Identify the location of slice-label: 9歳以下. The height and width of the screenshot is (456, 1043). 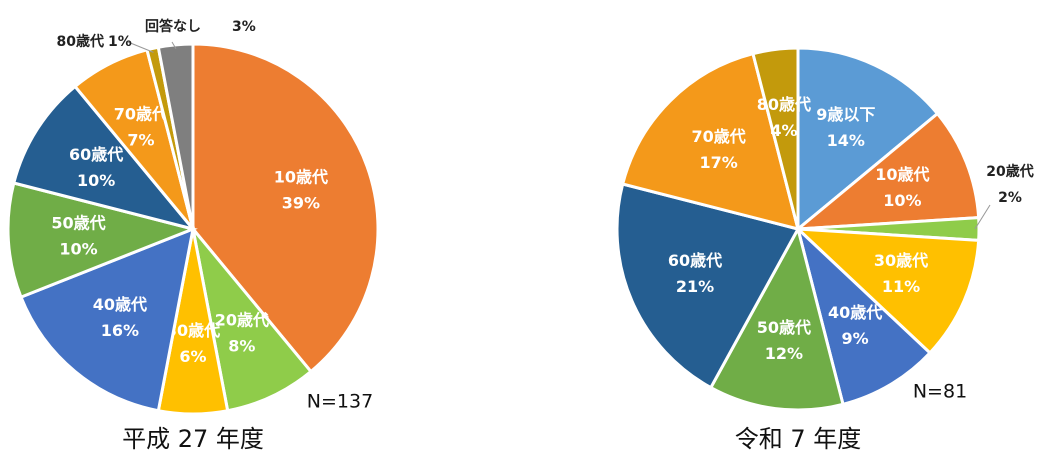
(845, 114).